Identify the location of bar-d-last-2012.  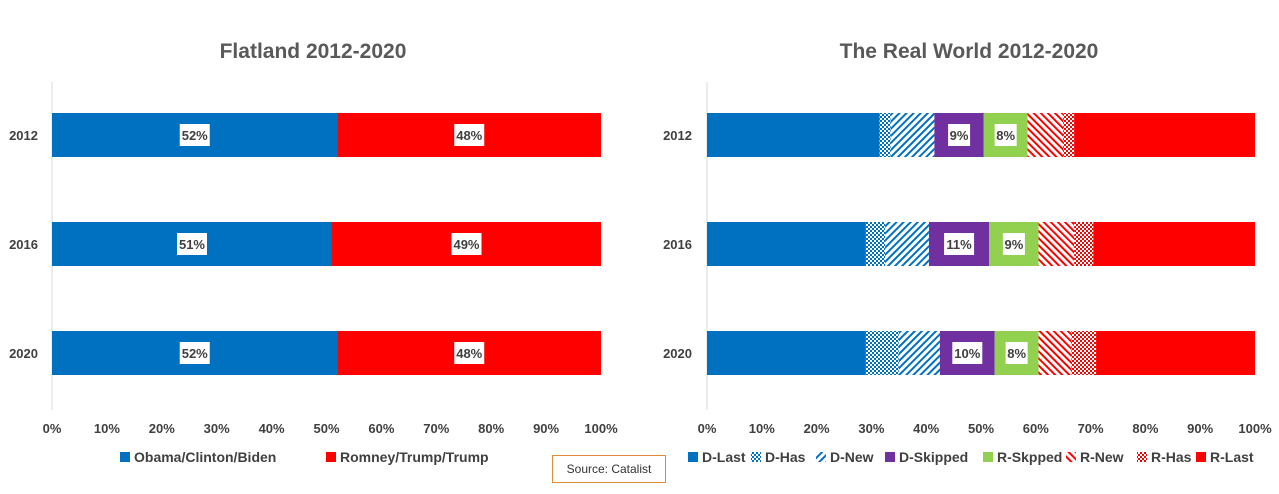
(793, 135).